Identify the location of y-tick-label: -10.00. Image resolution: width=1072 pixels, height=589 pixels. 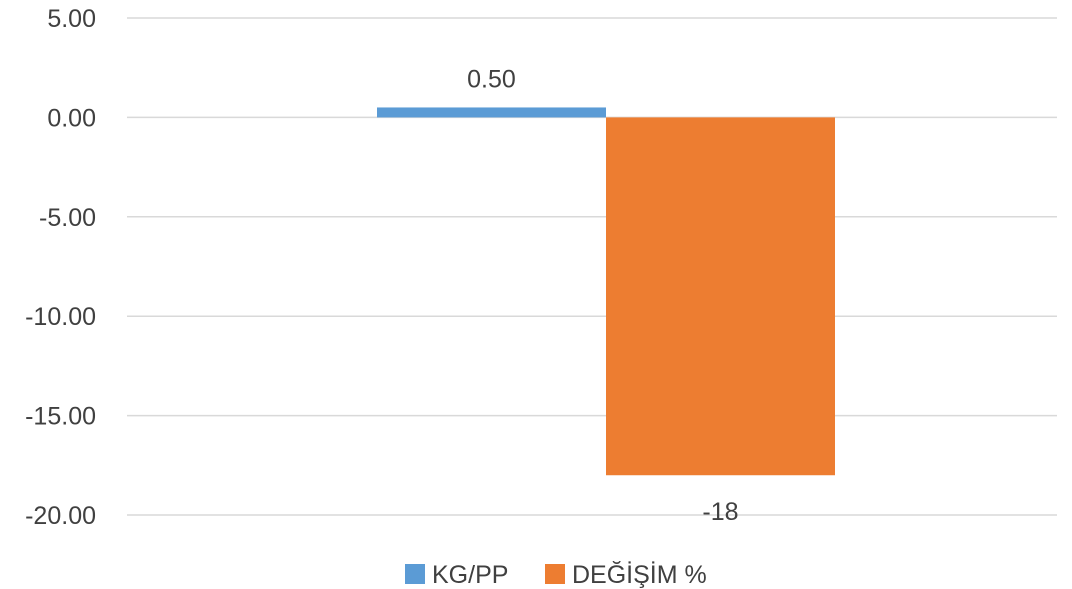
(60, 317).